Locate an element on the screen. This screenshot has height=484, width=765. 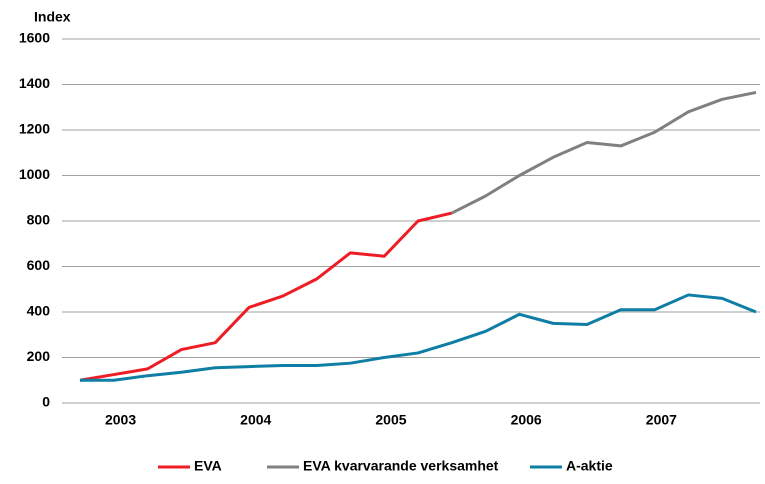
y-tick-label: 200 is located at coordinates (39, 356).